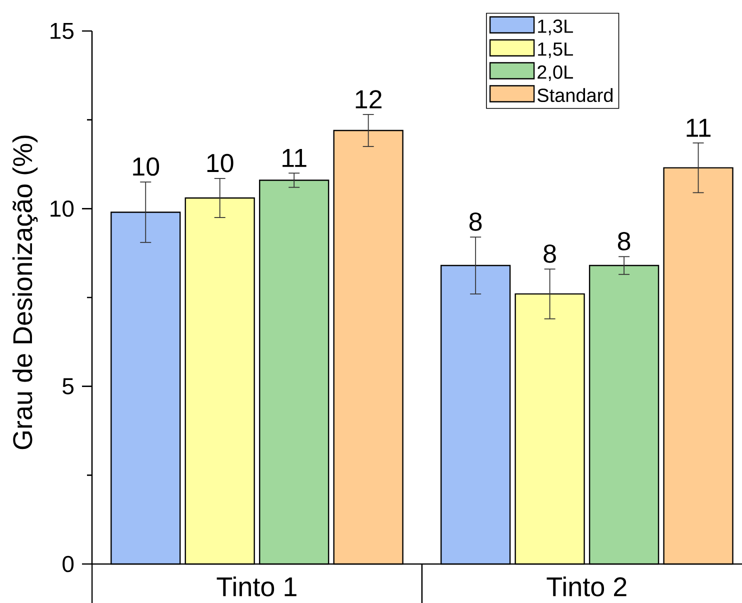 The height and width of the screenshot is (603, 742). What do you see at coordinates (555, 73) in the screenshot?
I see `legend-label: 2,0L` at bounding box center [555, 73].